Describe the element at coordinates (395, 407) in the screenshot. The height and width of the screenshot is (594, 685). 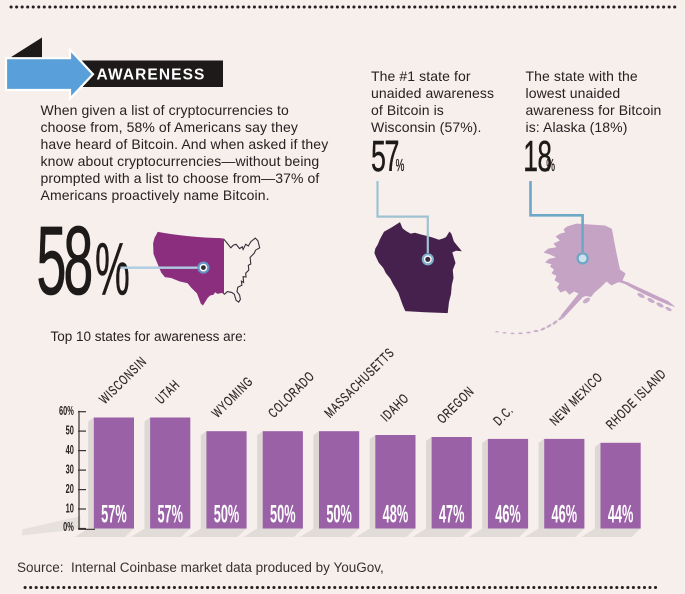
I see `svg-text: IDAHO` at that location.